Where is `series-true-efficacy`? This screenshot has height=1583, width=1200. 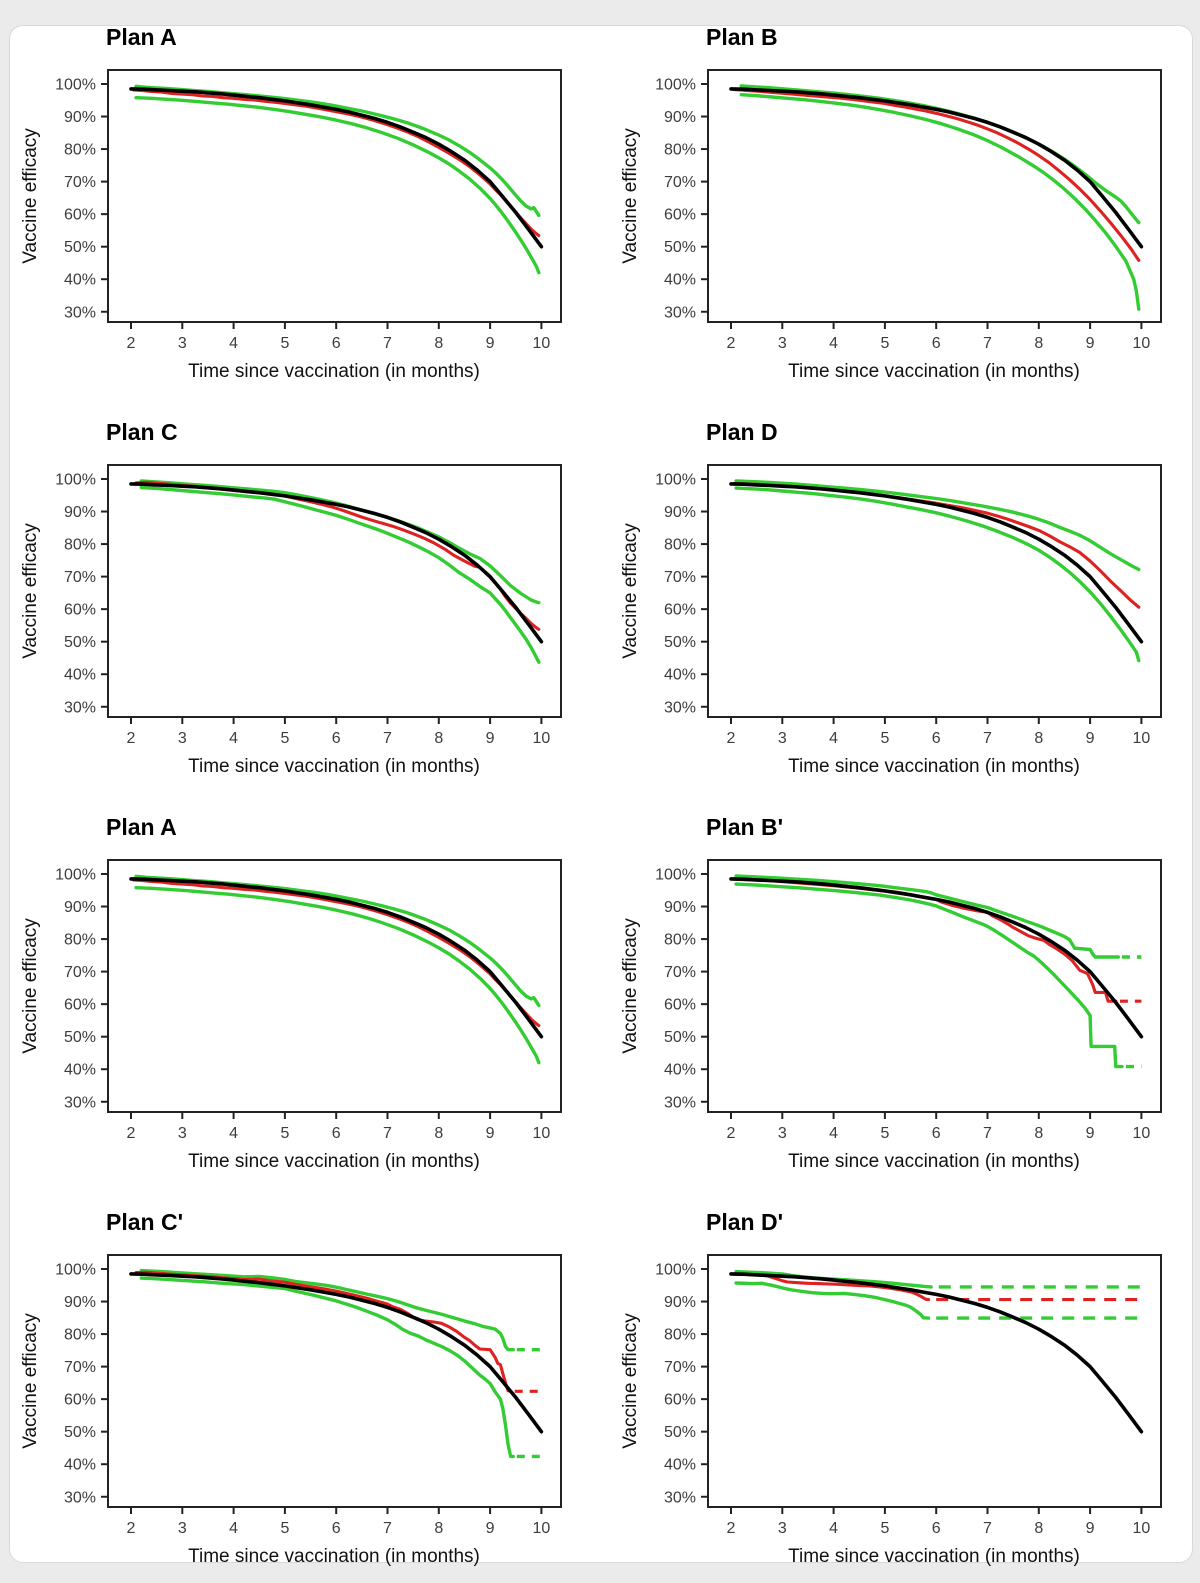
series-true-efficacy is located at coordinates (336, 168).